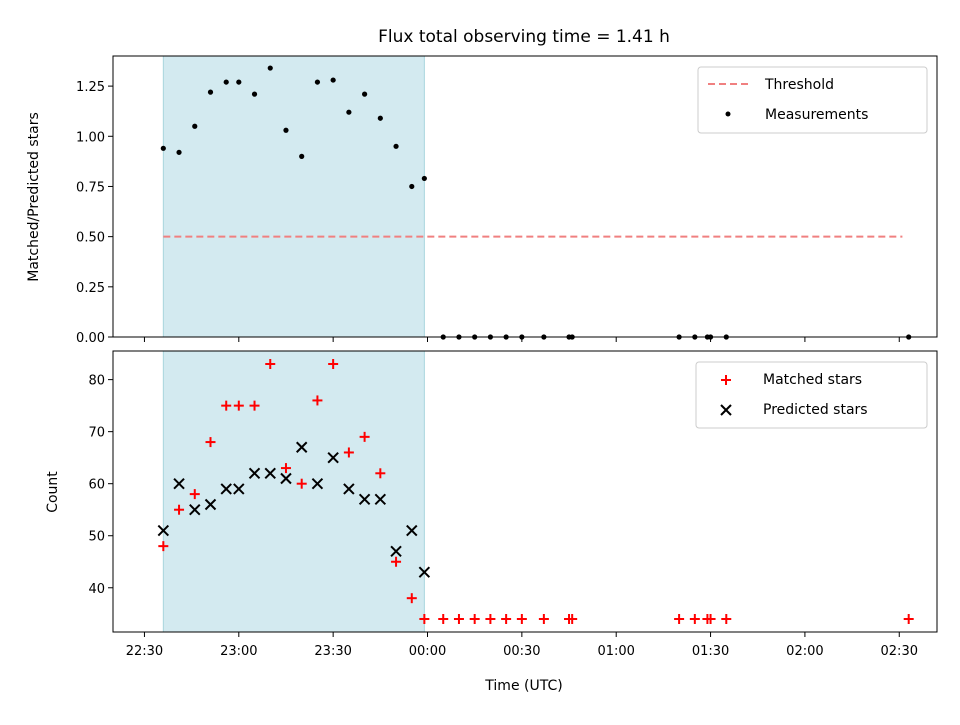  What do you see at coordinates (96, 485) in the screenshot?
I see `bottom-ytick-label: 60` at bounding box center [96, 485].